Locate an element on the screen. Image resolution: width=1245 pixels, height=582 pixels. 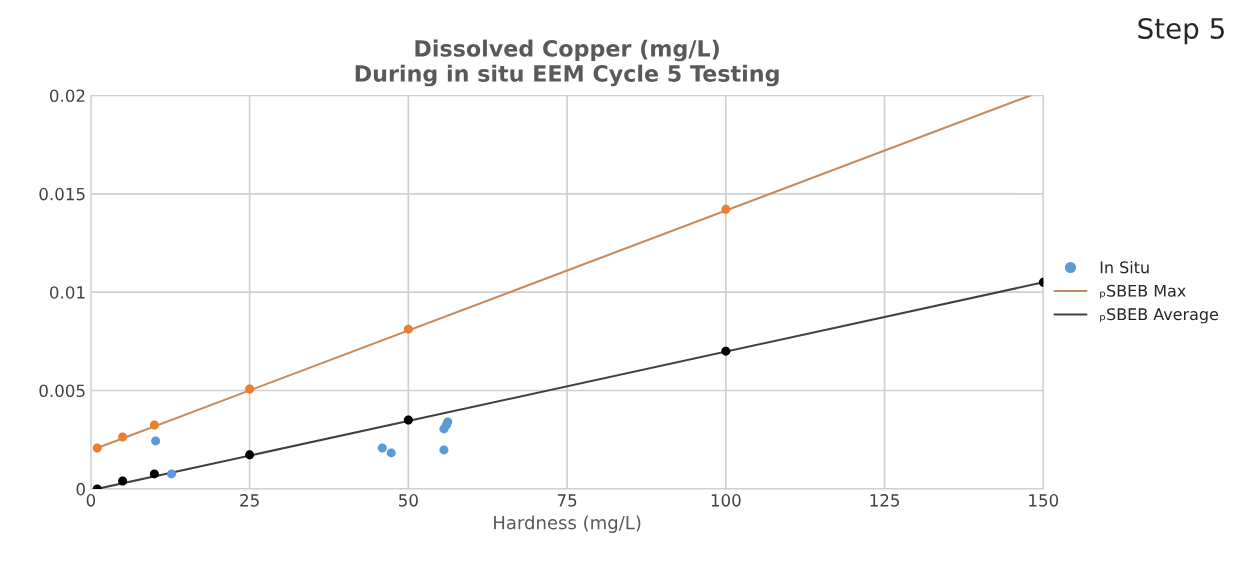
x-tick-label: 150 is located at coordinates (1044, 500).